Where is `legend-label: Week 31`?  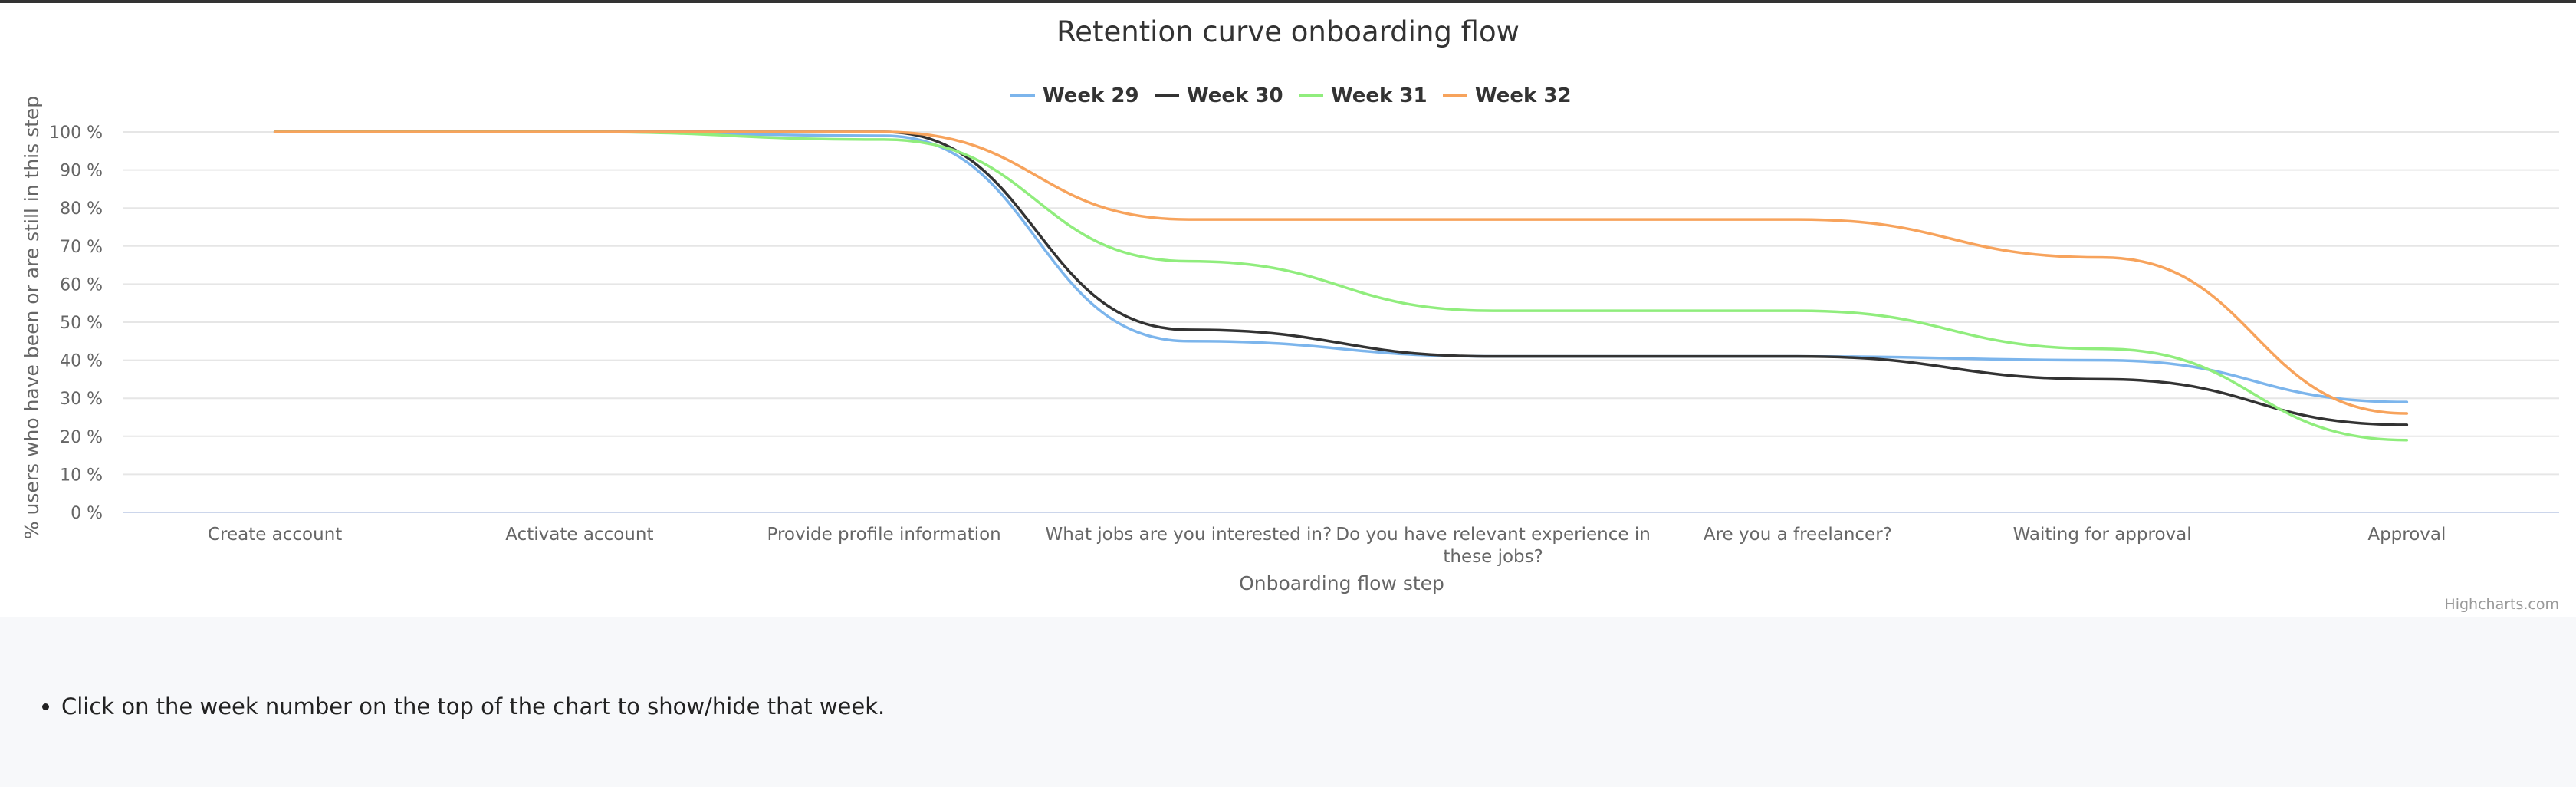 legend-label: Week 31 is located at coordinates (1379, 95).